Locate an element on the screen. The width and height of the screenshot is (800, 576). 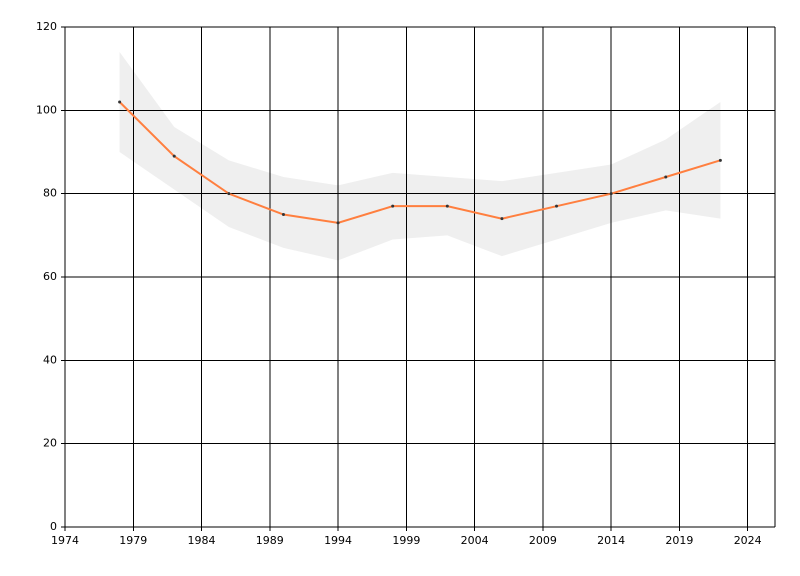
x-tick-label: 1999 is located at coordinates (406, 540).